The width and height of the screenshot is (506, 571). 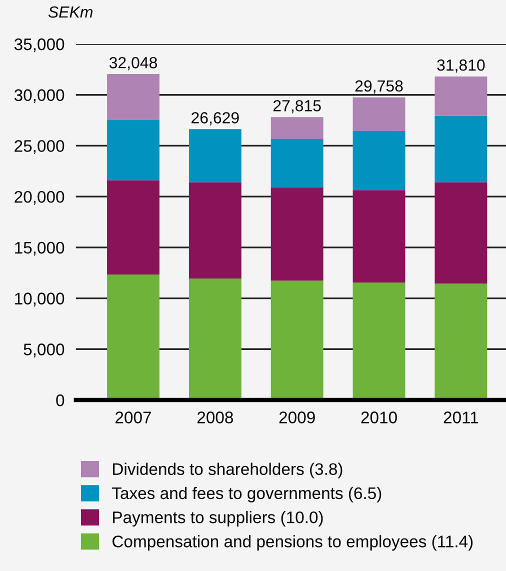 What do you see at coordinates (39, 147) in the screenshot?
I see `y-tick-label: 25,000` at bounding box center [39, 147].